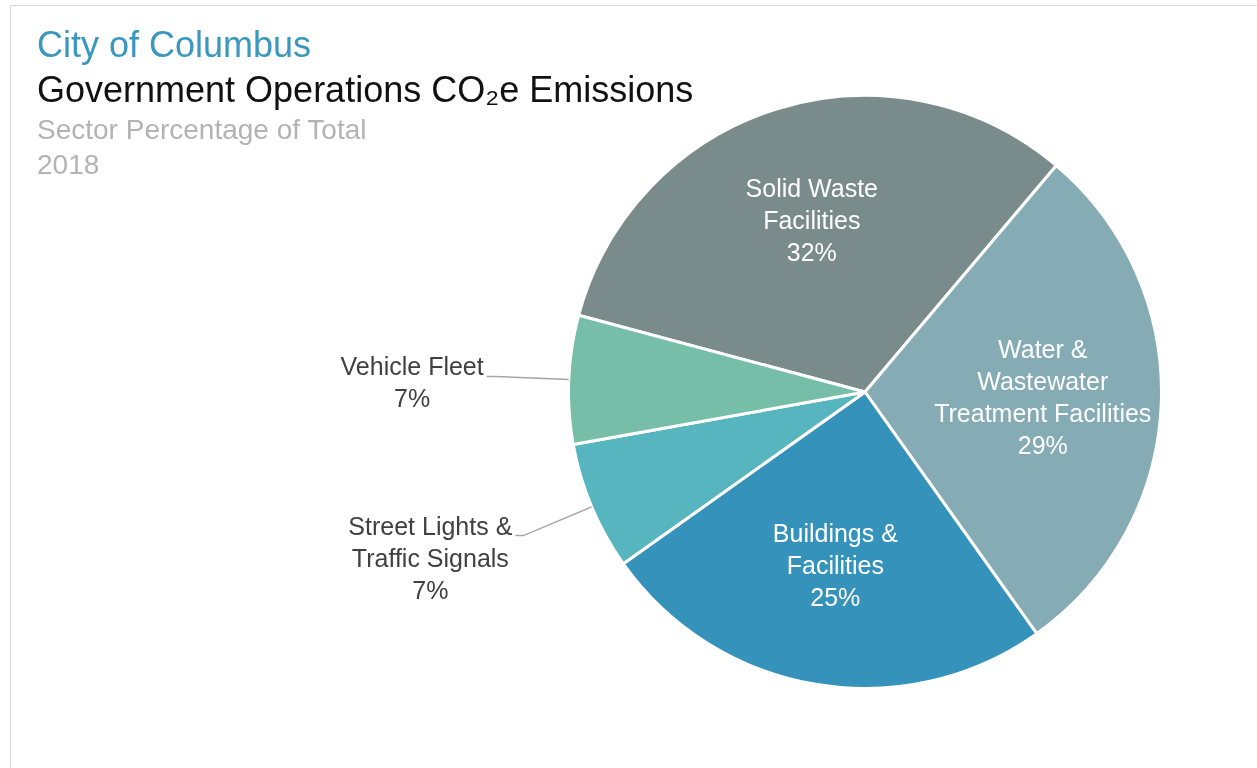 The width and height of the screenshot is (1257, 768). Describe the element at coordinates (1042, 445) in the screenshot. I see `data-label: 29%` at that location.